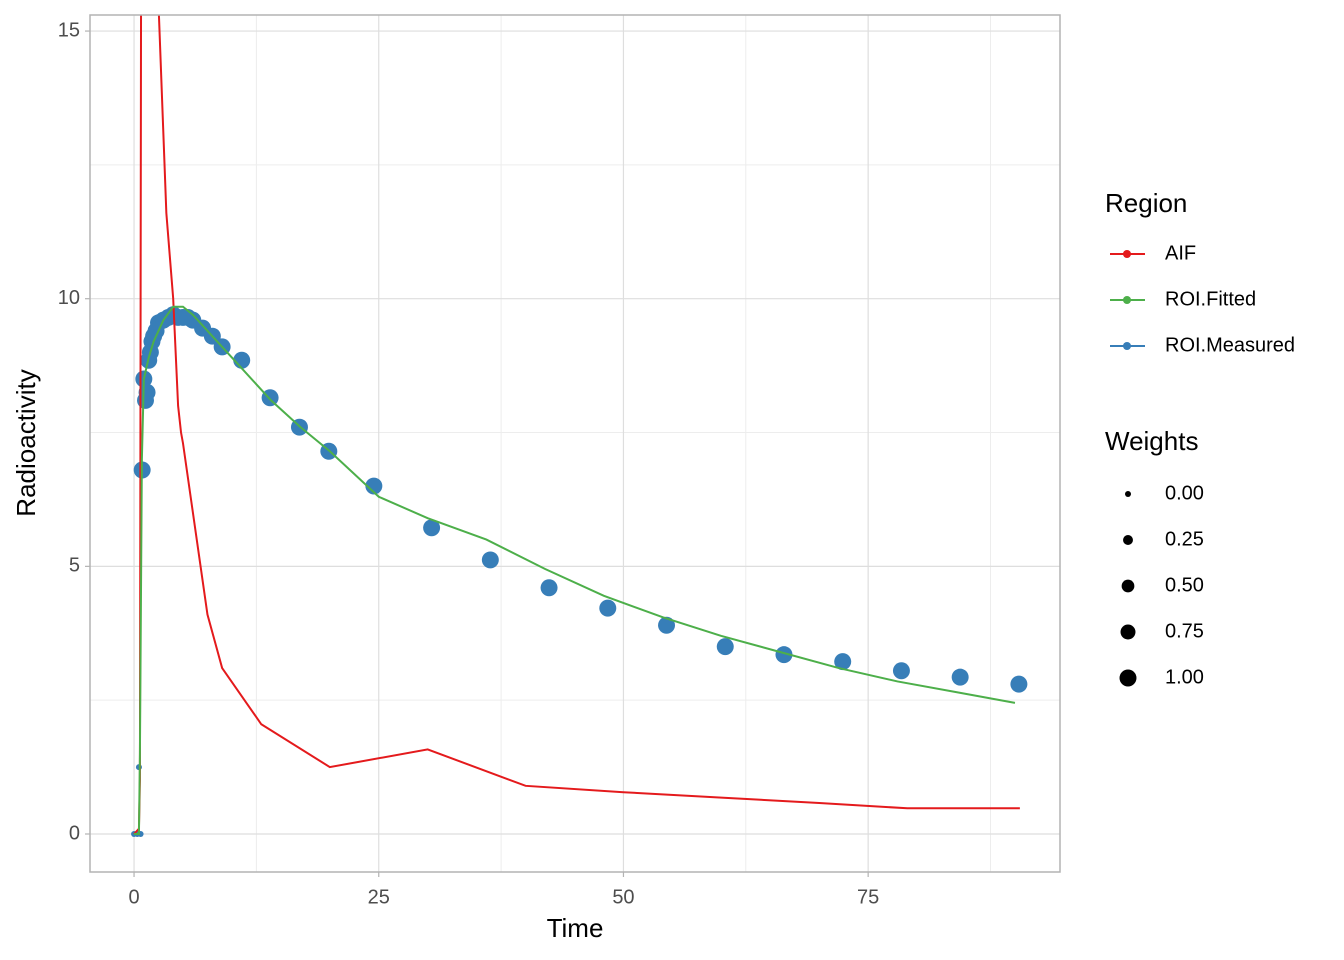 The height and width of the screenshot is (960, 1344). Describe the element at coordinates (1184, 539) in the screenshot. I see `size-legend-label: 0.25` at that location.